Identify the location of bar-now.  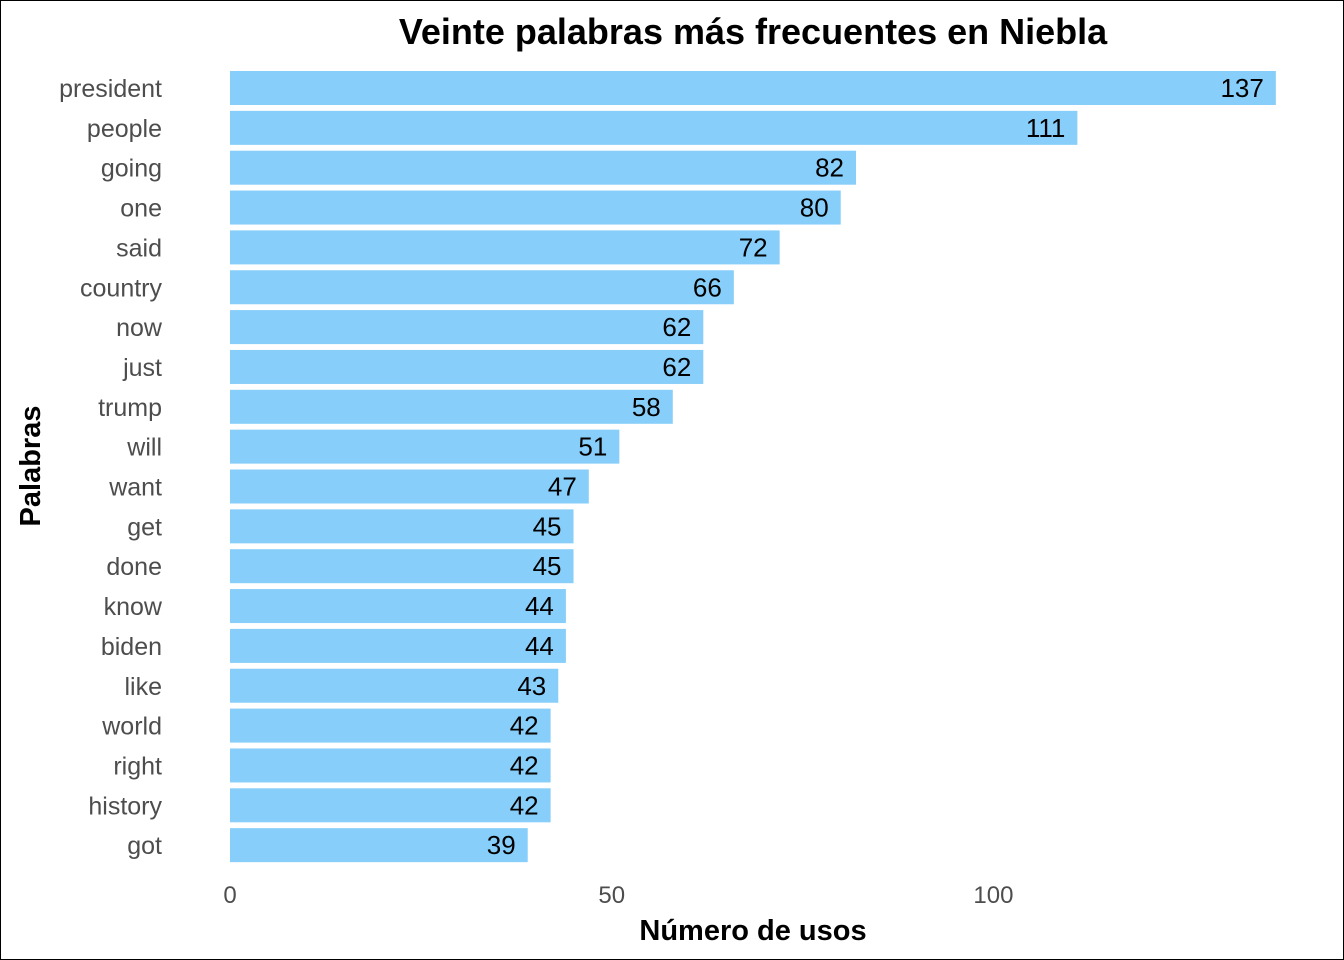
(467, 327).